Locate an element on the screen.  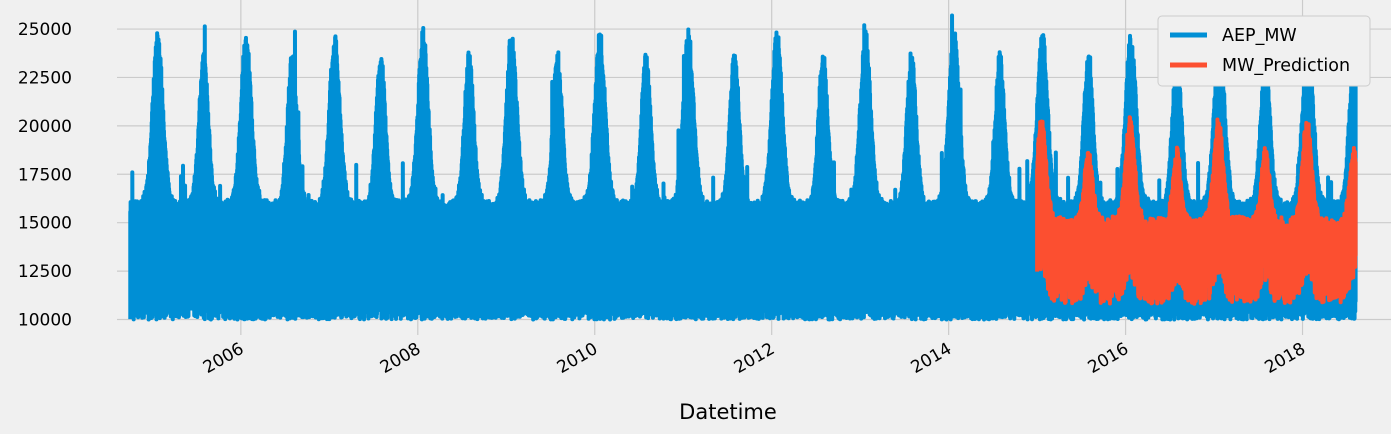
y-tick-label: 17500 is located at coordinates (45, 175).